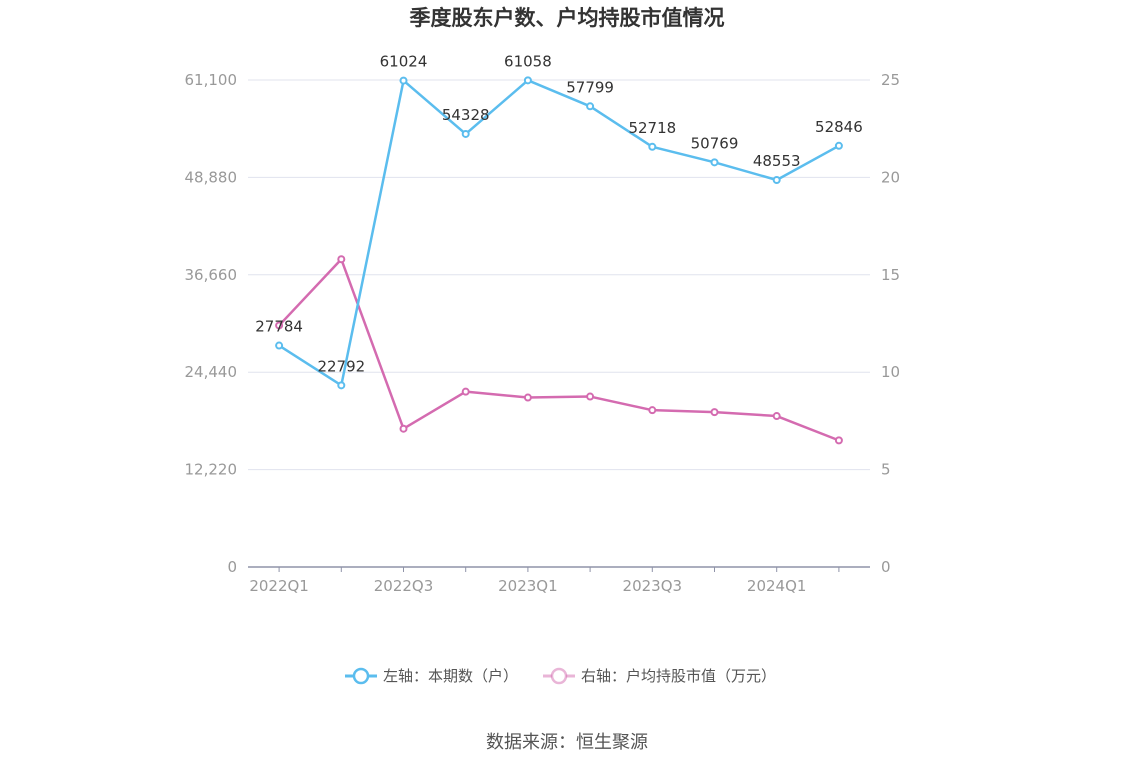  I want to click on legend-item: 左轴：本期数（户）, so click(431, 676).